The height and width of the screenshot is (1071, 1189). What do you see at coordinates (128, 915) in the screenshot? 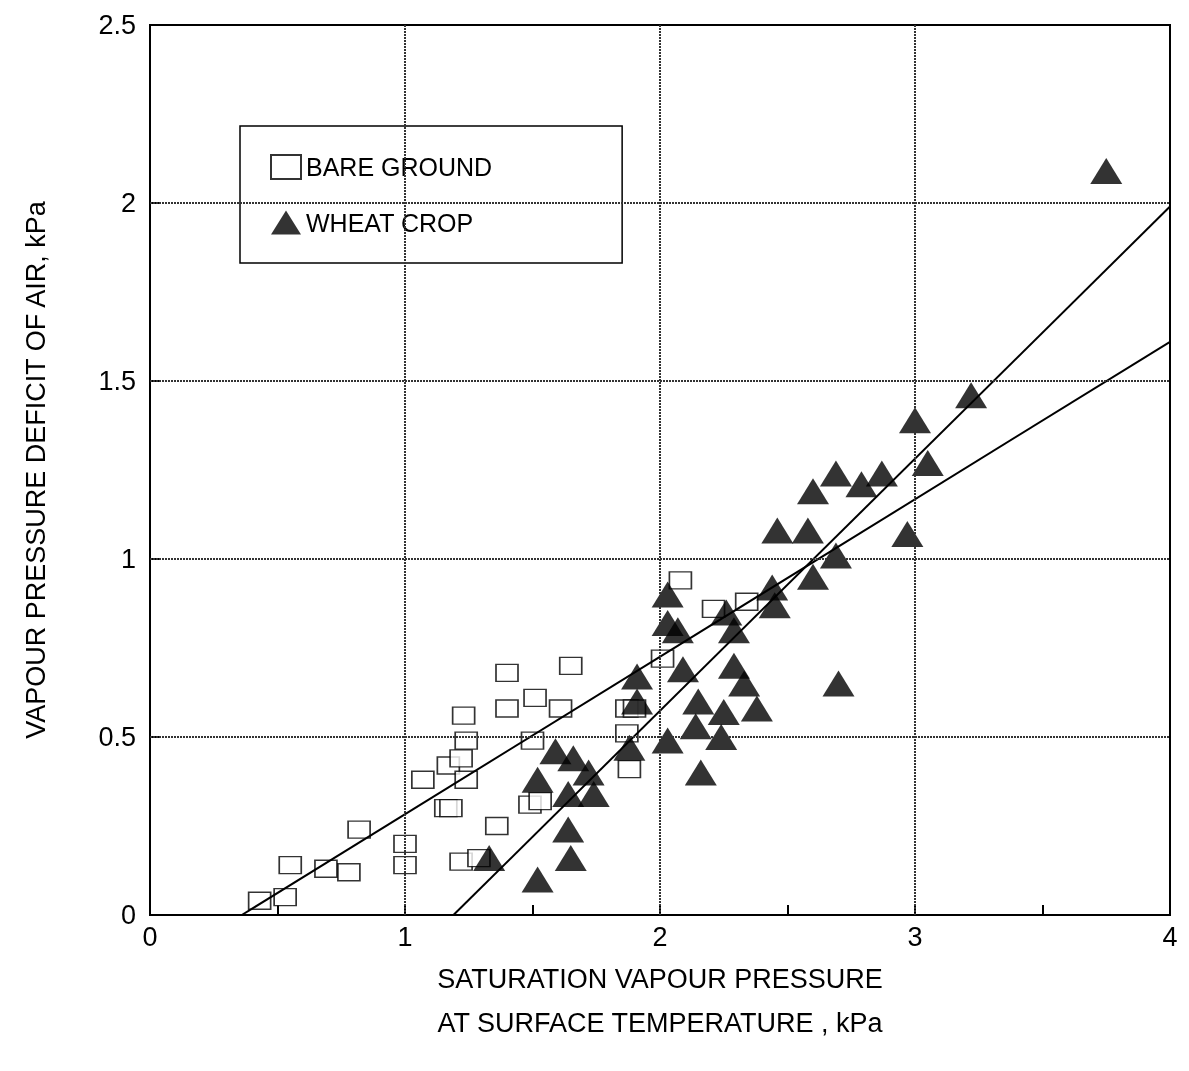
I see `y-tick-label: 0` at bounding box center [128, 915].